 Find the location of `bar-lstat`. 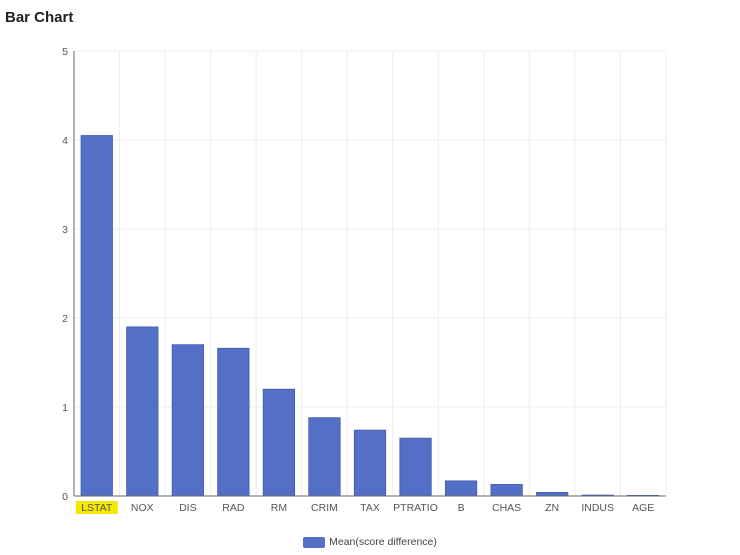

bar-lstat is located at coordinates (96, 316).